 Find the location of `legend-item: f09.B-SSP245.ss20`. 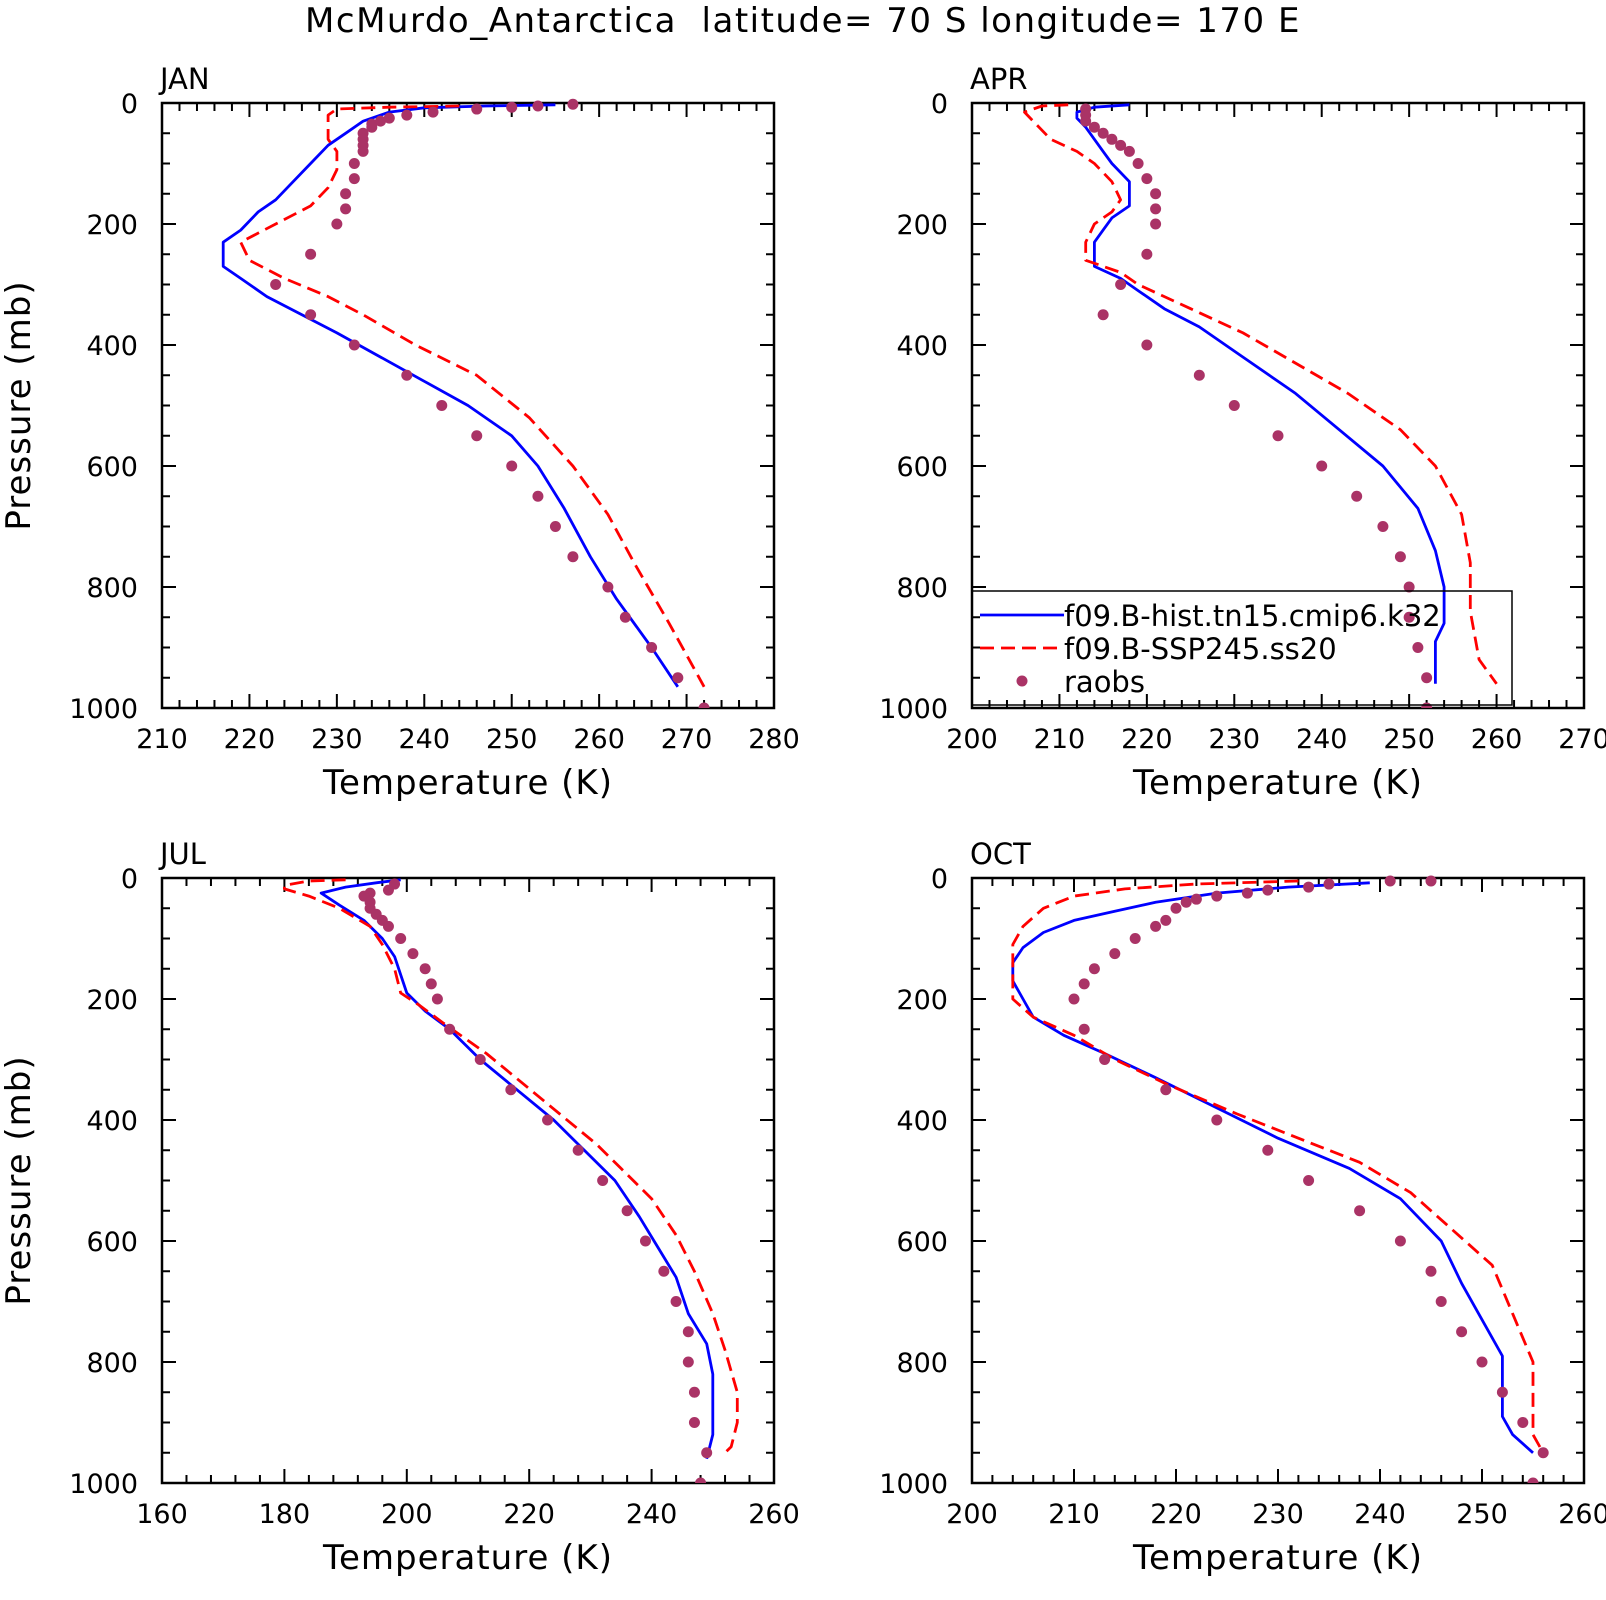

legend-item: f09.B-SSP245.ss20 is located at coordinates (1158, 649).